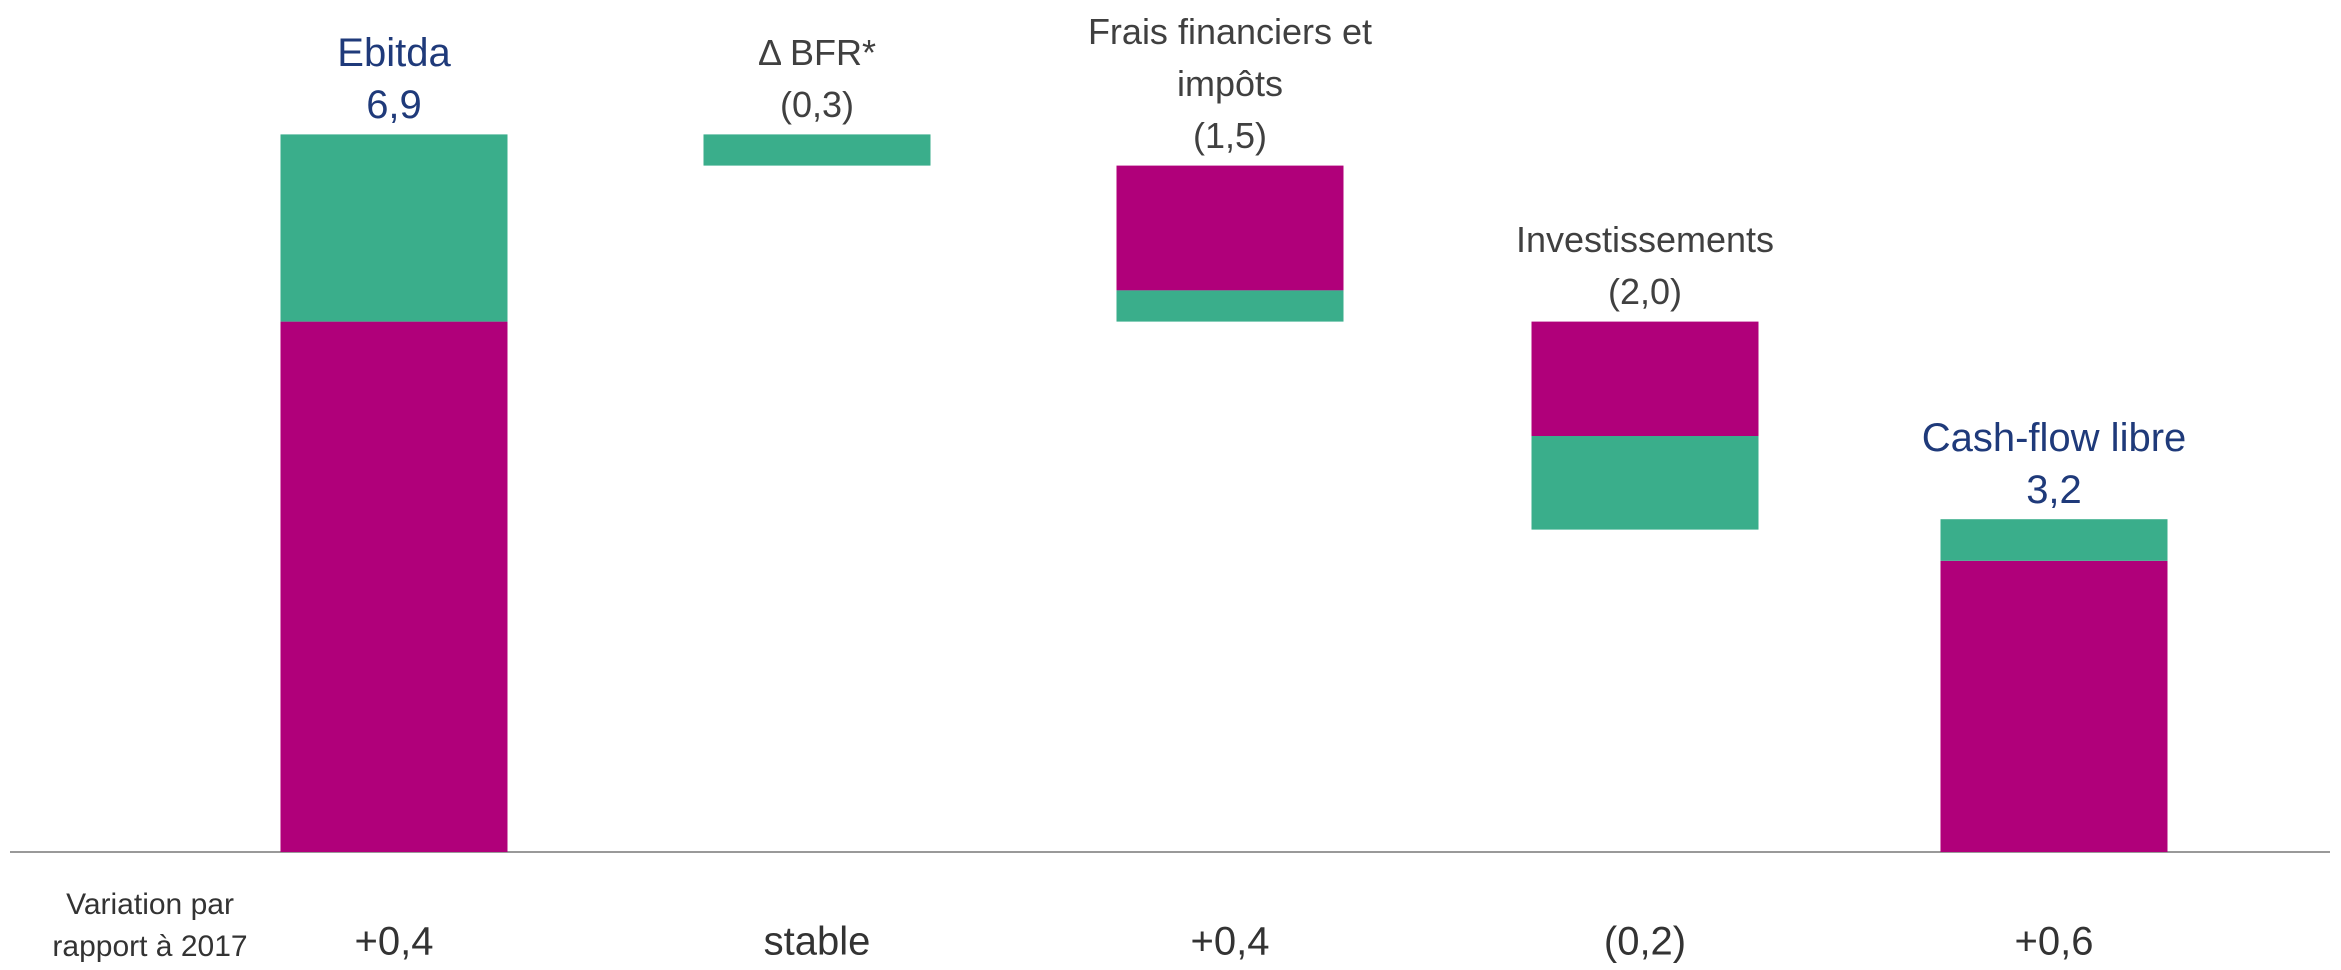 Image resolution: width=2341 pixels, height=970 pixels. Describe the element at coordinates (1230, 31) in the screenshot. I see `category-label: Frais financiers et` at that location.